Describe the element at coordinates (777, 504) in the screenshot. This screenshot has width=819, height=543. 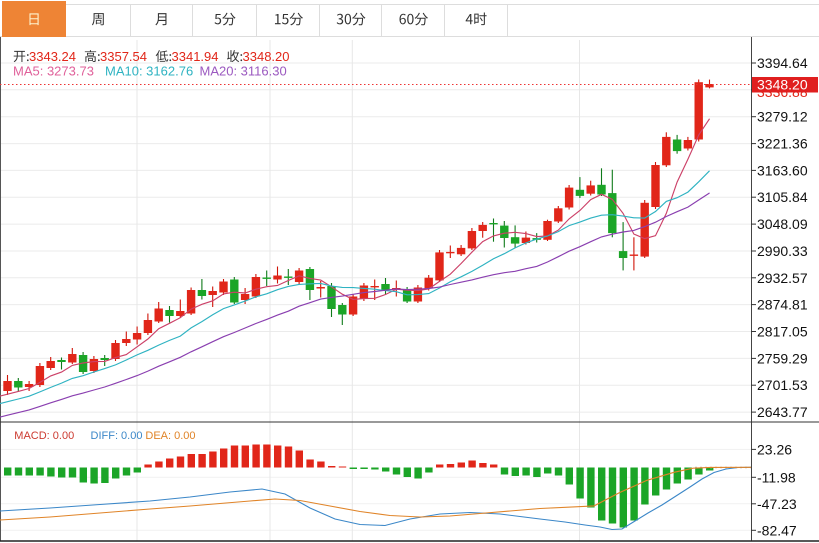
I see `svg-text: -47.23` at that location.